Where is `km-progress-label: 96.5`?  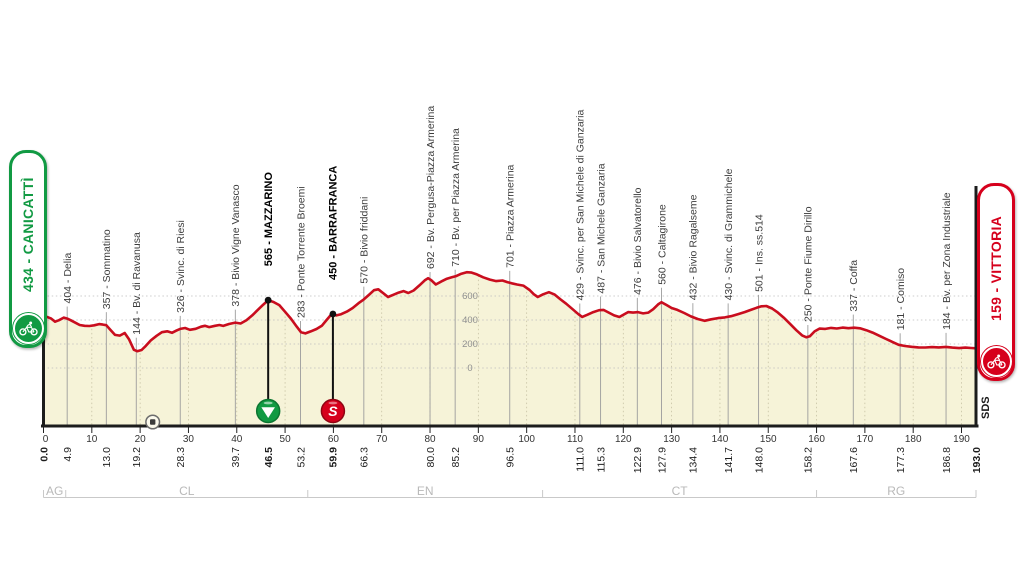
km-progress-label: 96.5 is located at coordinates (511, 457).